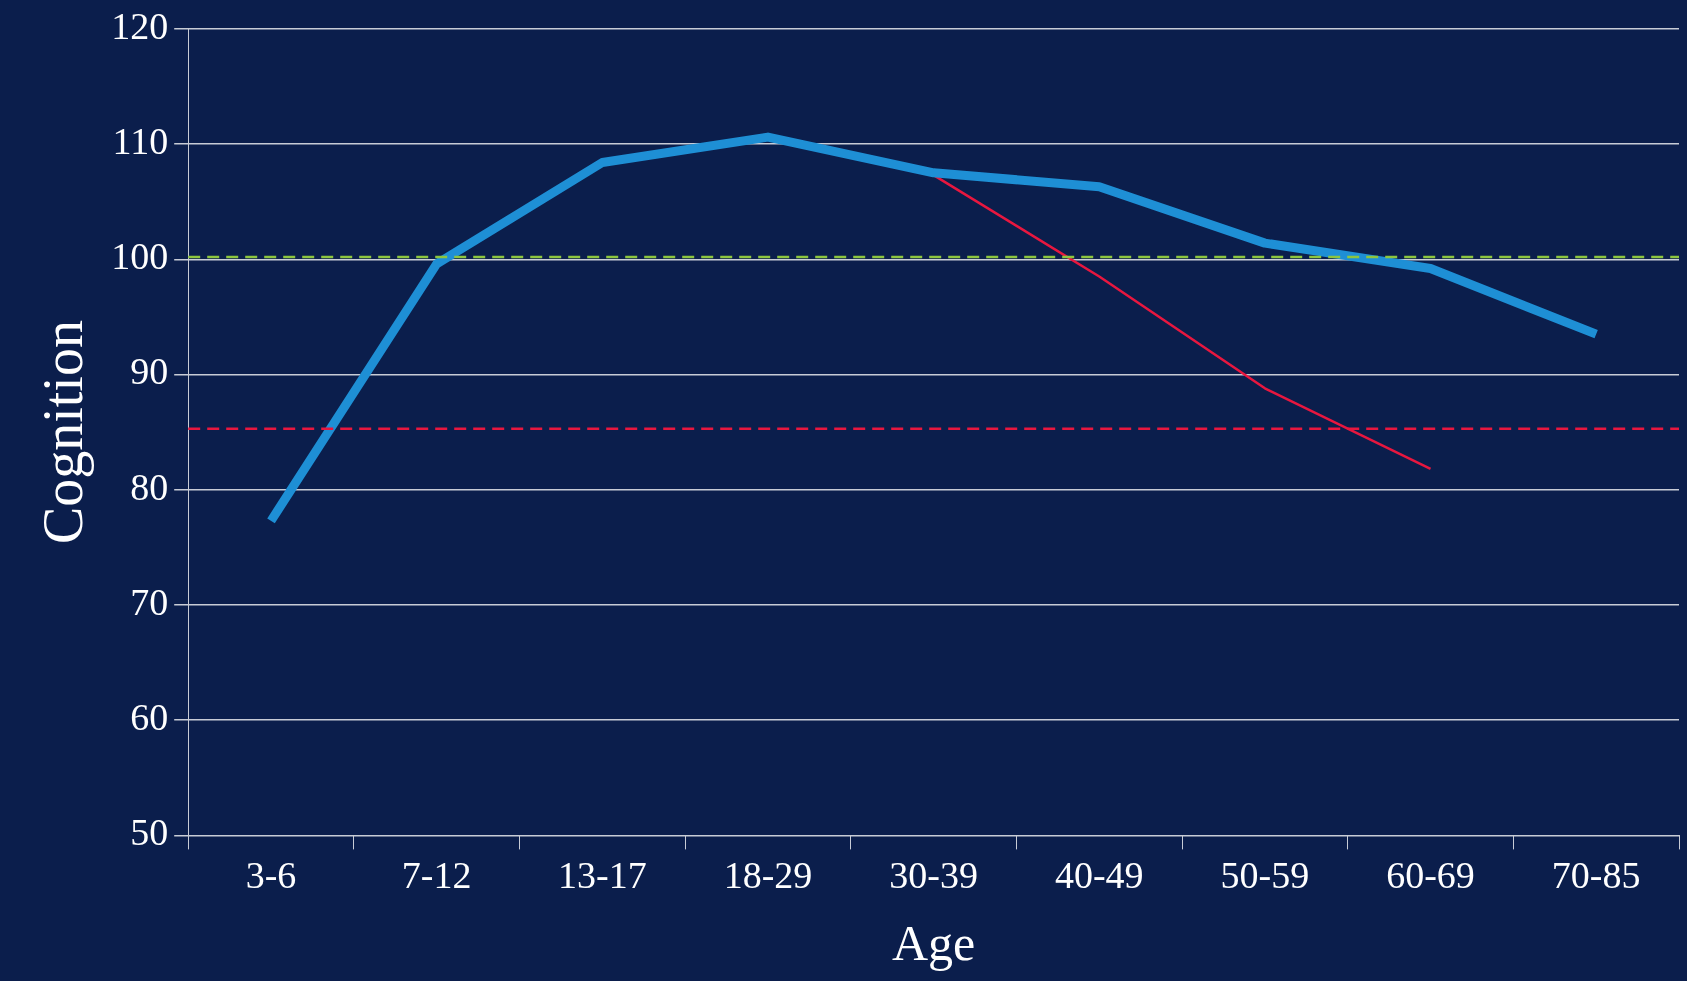  Describe the element at coordinates (602, 875) in the screenshot. I see `x-tick-label: 13-17` at that location.